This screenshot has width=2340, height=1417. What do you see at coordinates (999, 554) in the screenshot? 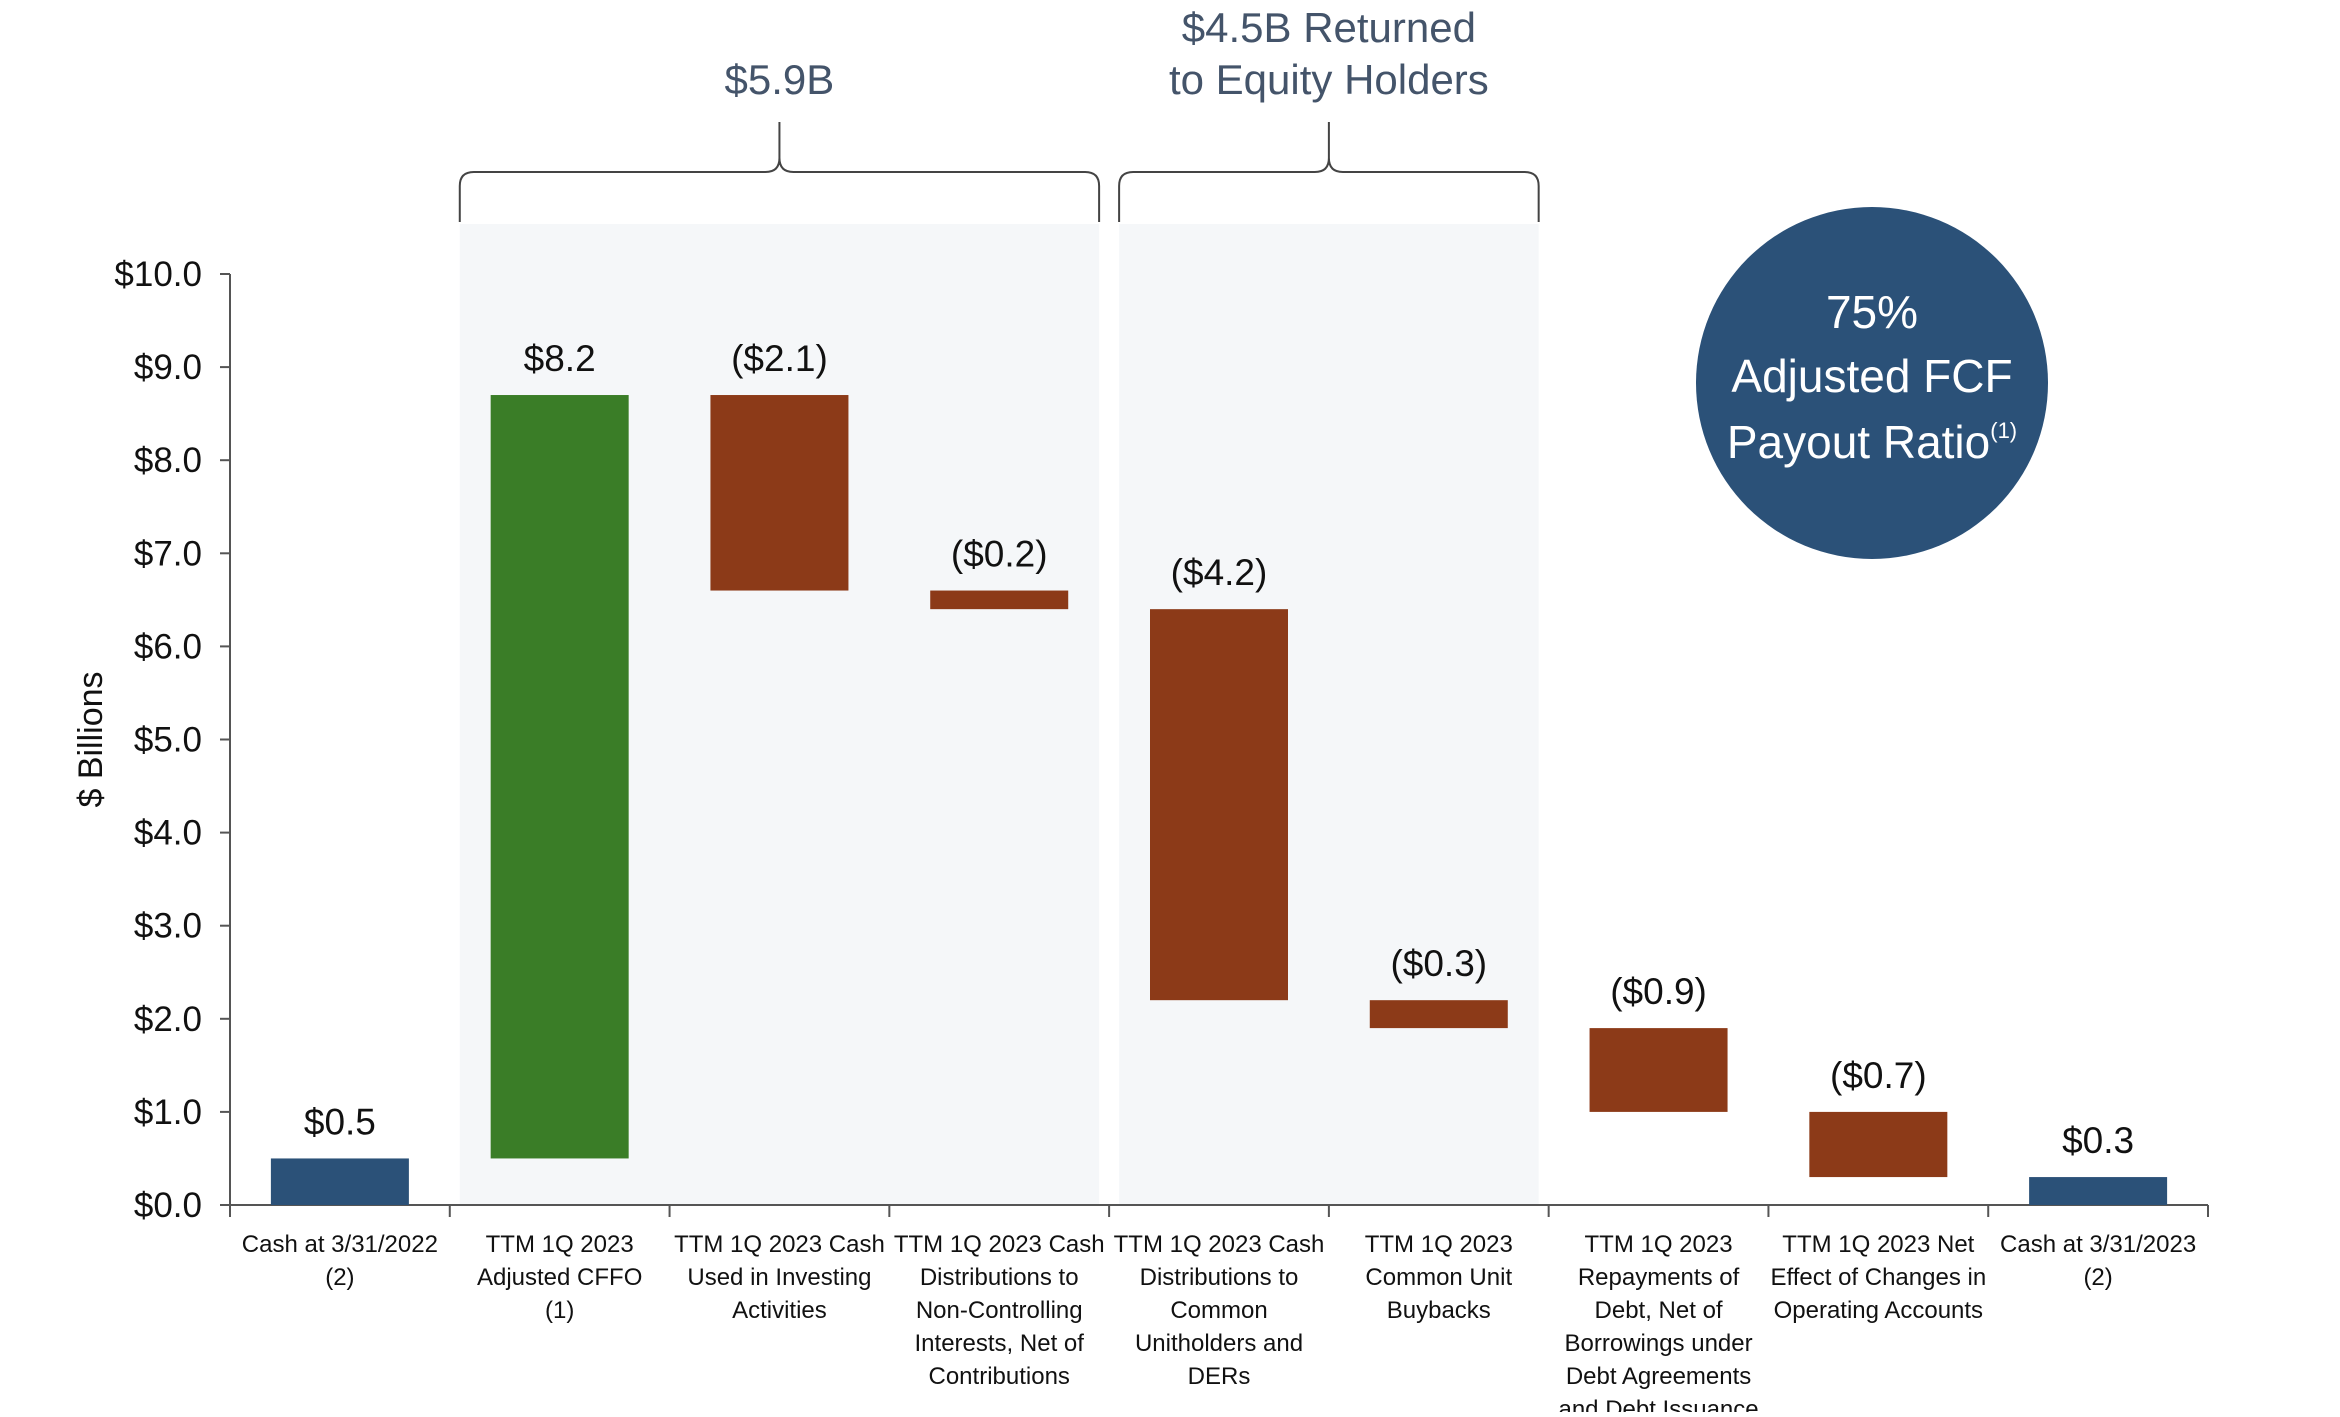
I see `value-label-3: ($0.2)` at bounding box center [999, 554].